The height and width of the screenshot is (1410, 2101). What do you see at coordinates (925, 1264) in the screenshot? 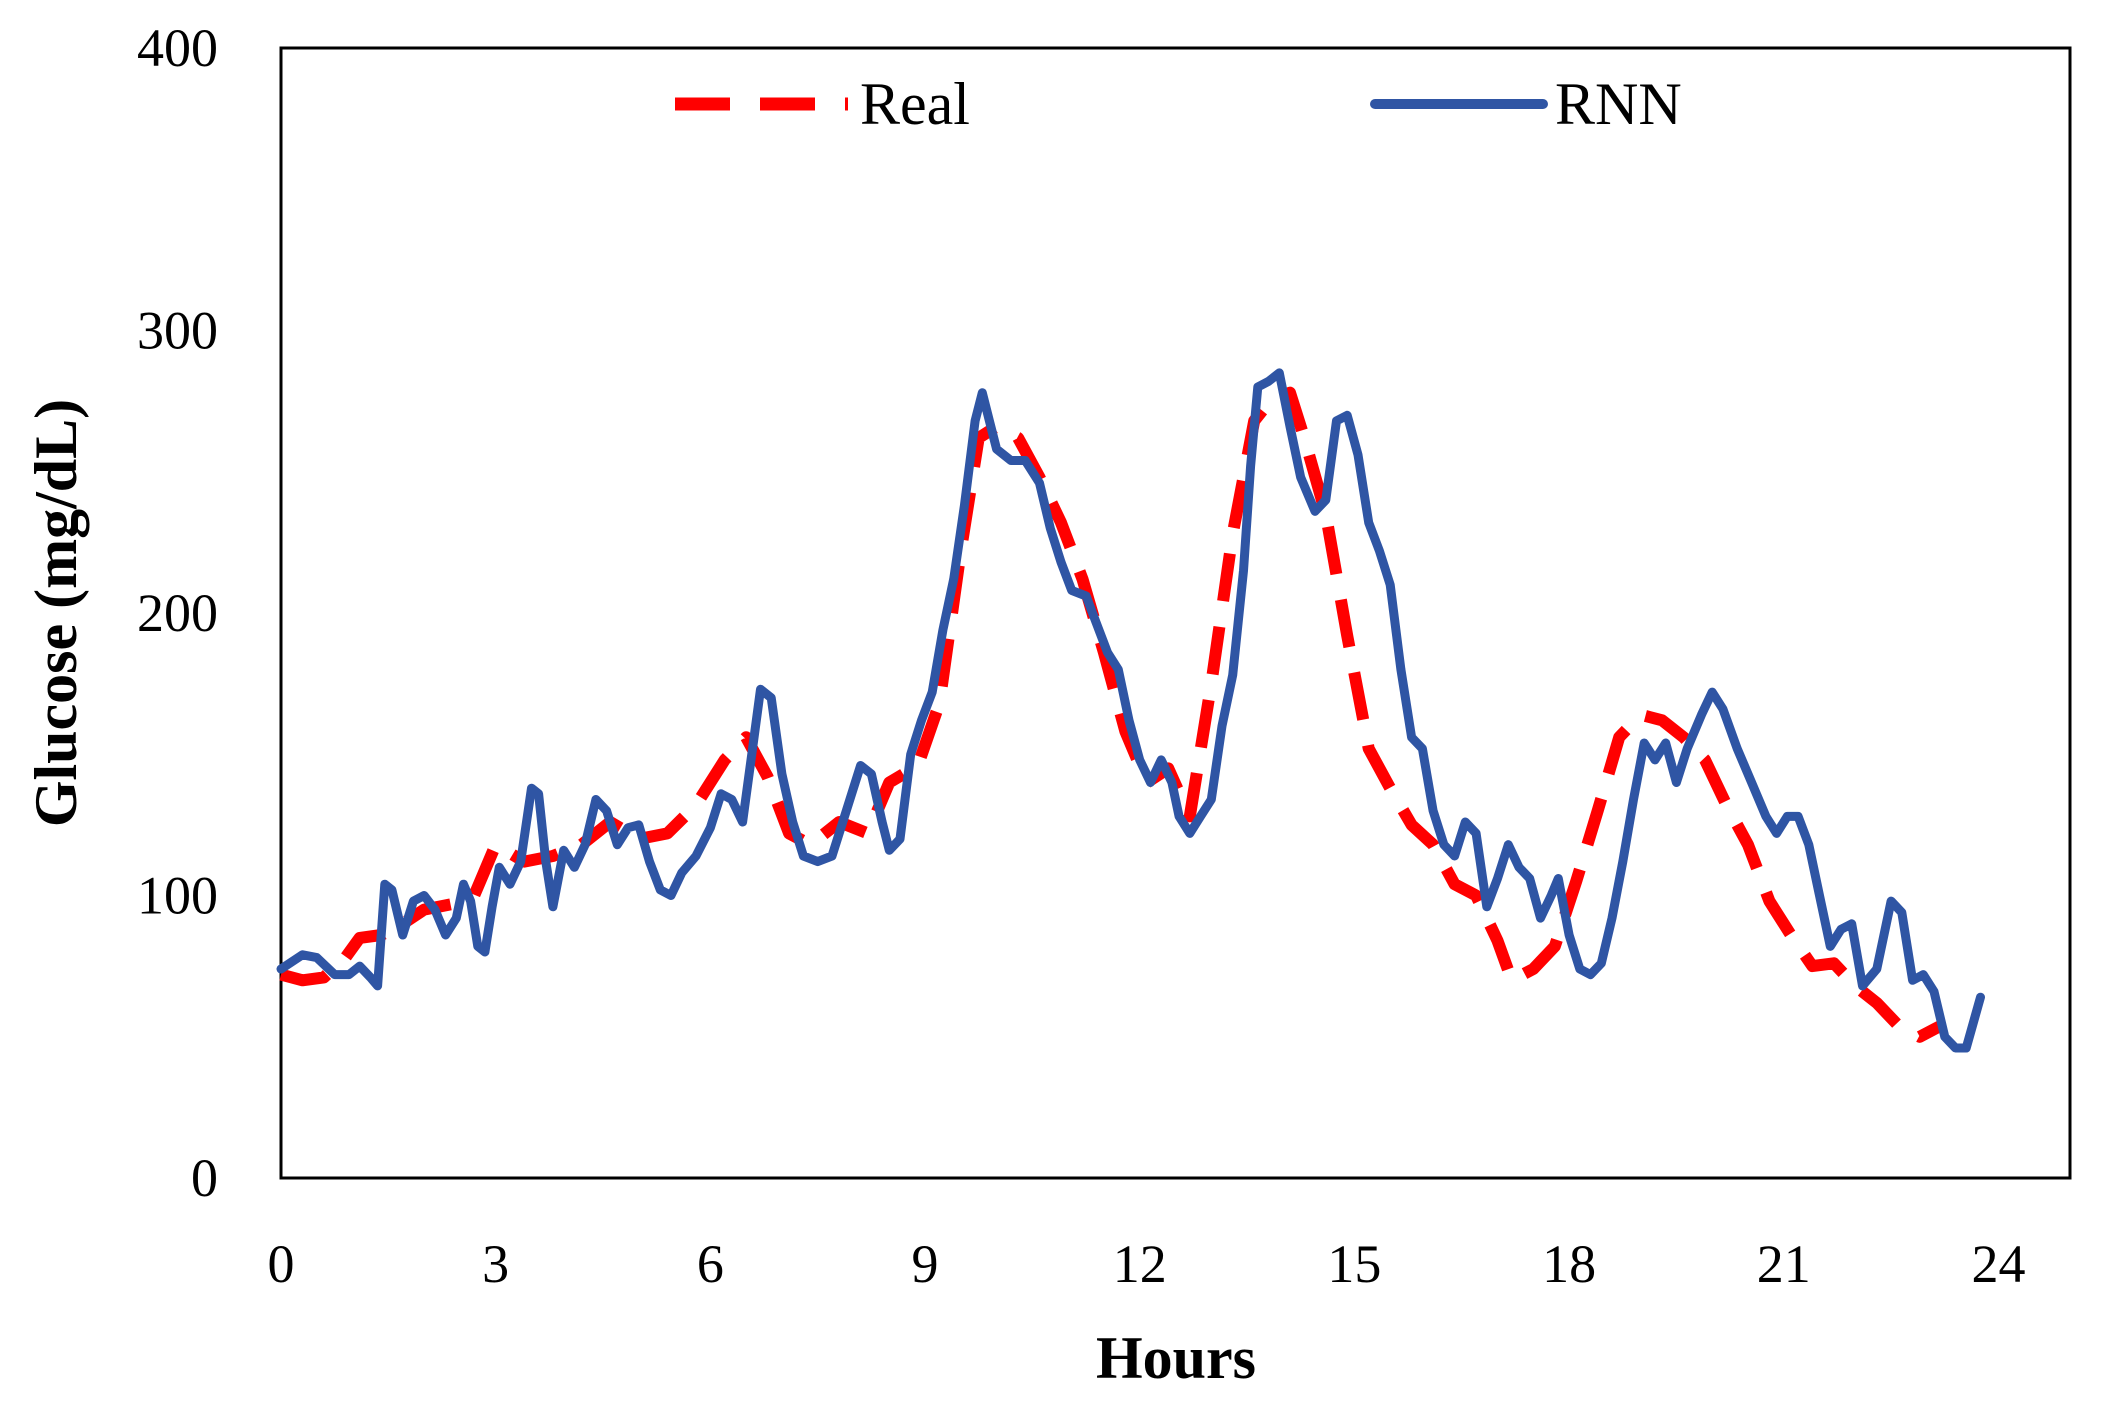
I see `x-tick-label: 9` at bounding box center [925, 1264].